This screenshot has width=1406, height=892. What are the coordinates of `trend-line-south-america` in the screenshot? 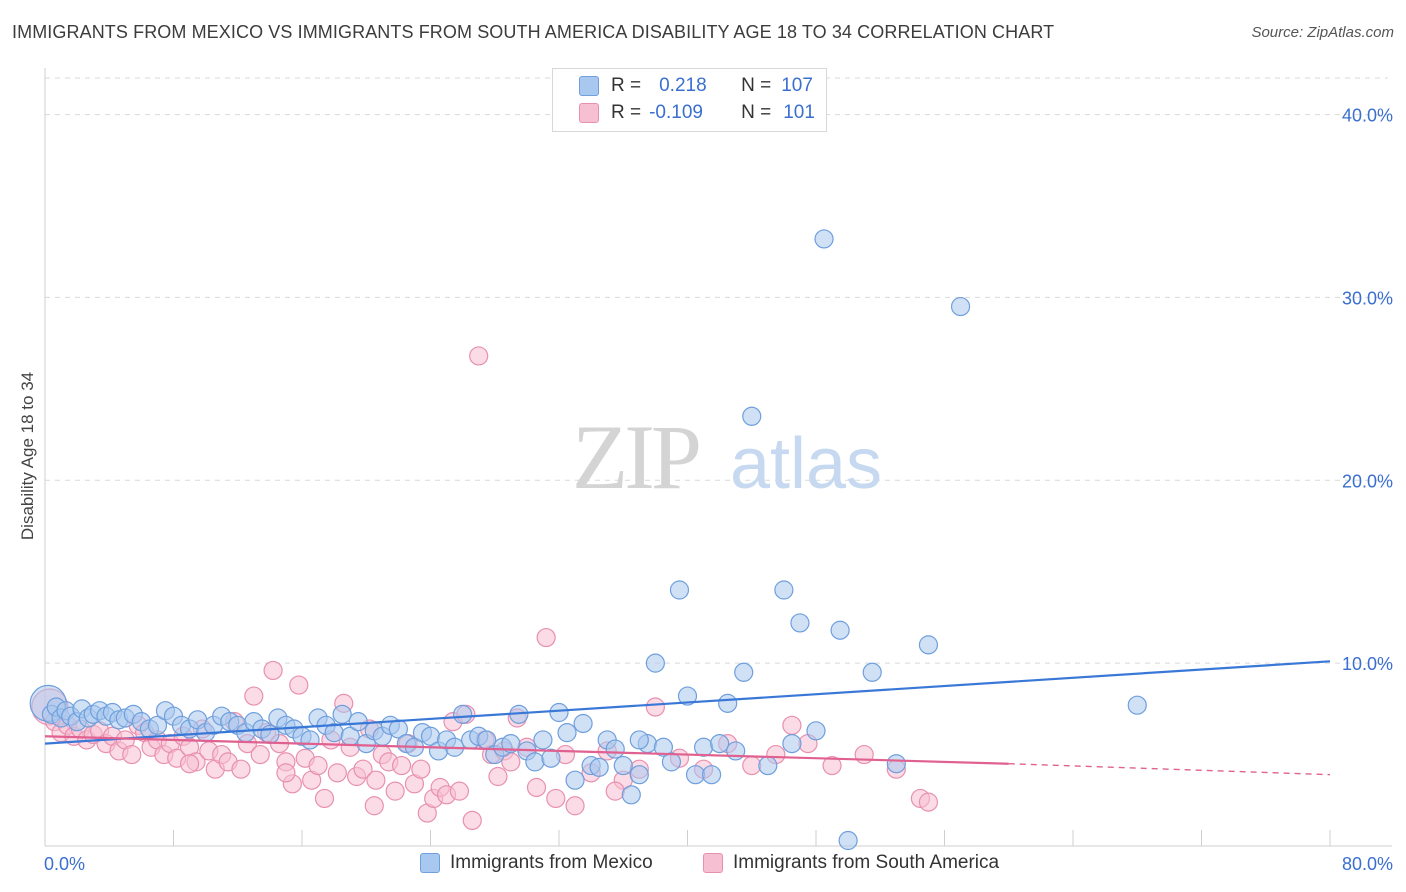 It's located at (526, 750).